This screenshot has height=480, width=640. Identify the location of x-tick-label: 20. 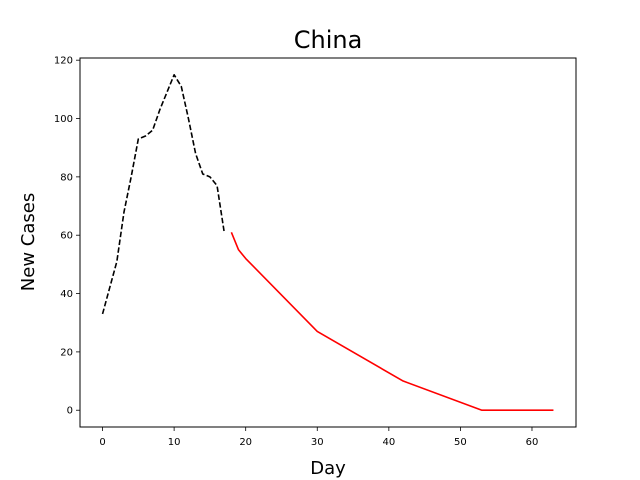
(245, 442).